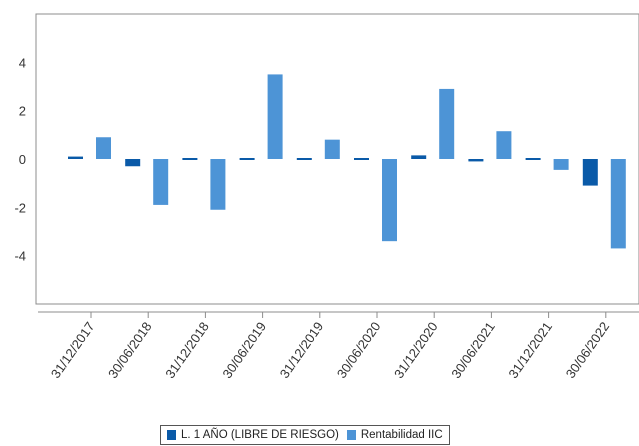 The height and width of the screenshot is (446, 639). Describe the element at coordinates (244, 350) in the screenshot. I see `x-tick-label: 30/06/2019` at that location.